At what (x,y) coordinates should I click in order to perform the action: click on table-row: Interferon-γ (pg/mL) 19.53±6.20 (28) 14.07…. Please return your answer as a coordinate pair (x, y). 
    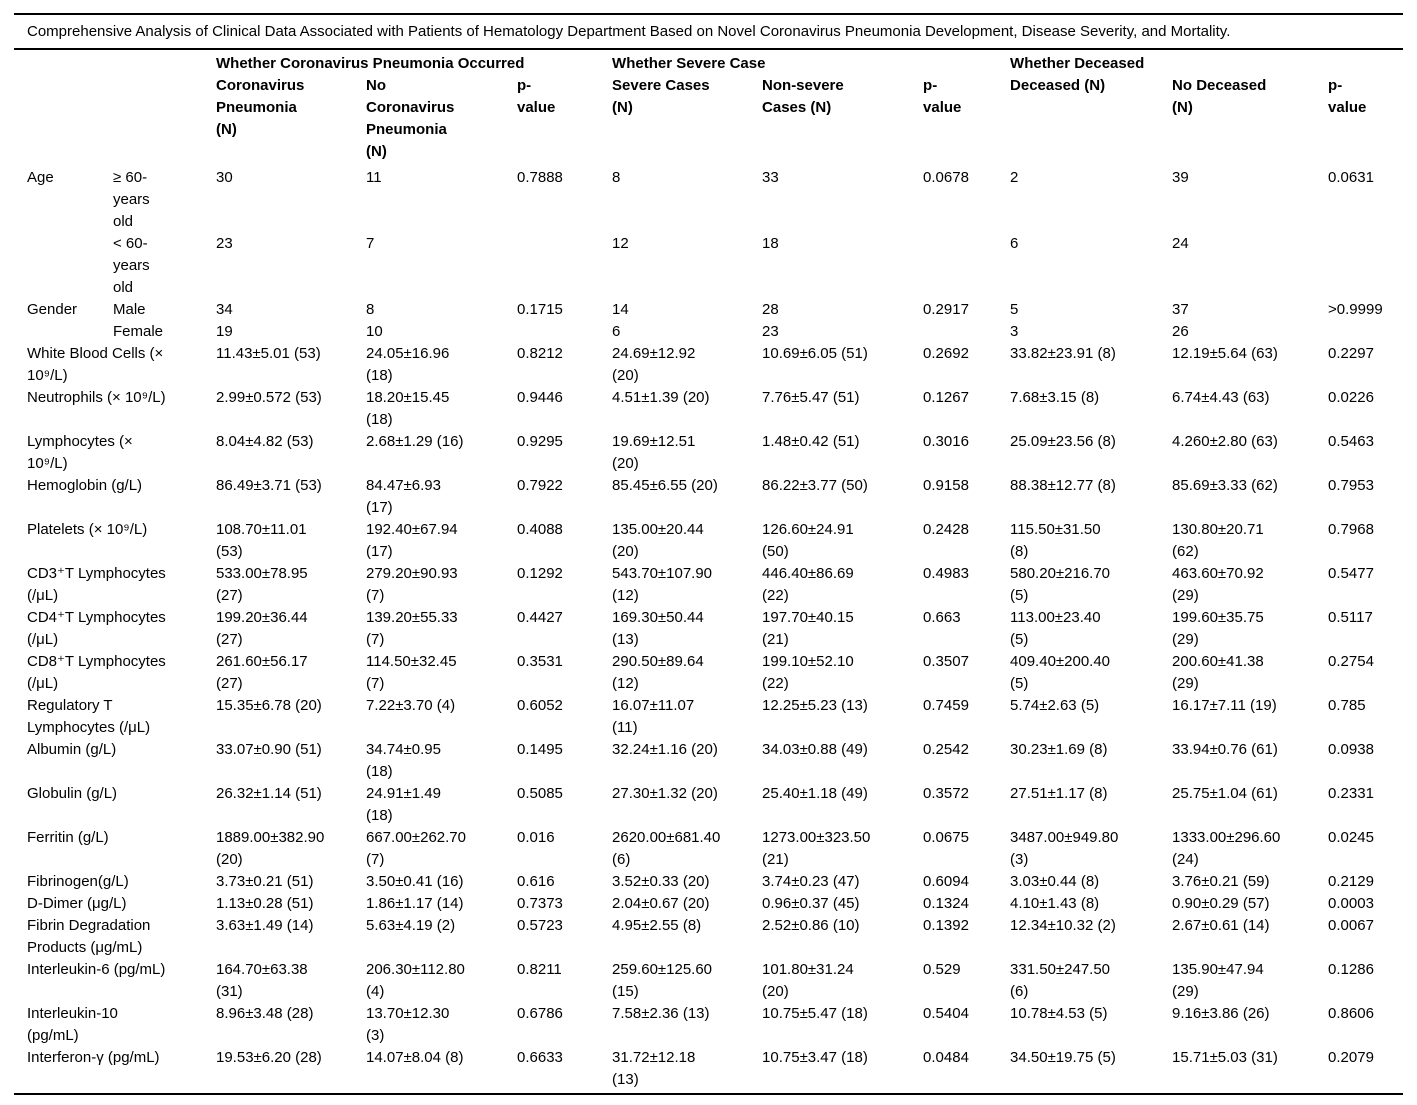
    Looking at the image, I should click on (708, 1069).